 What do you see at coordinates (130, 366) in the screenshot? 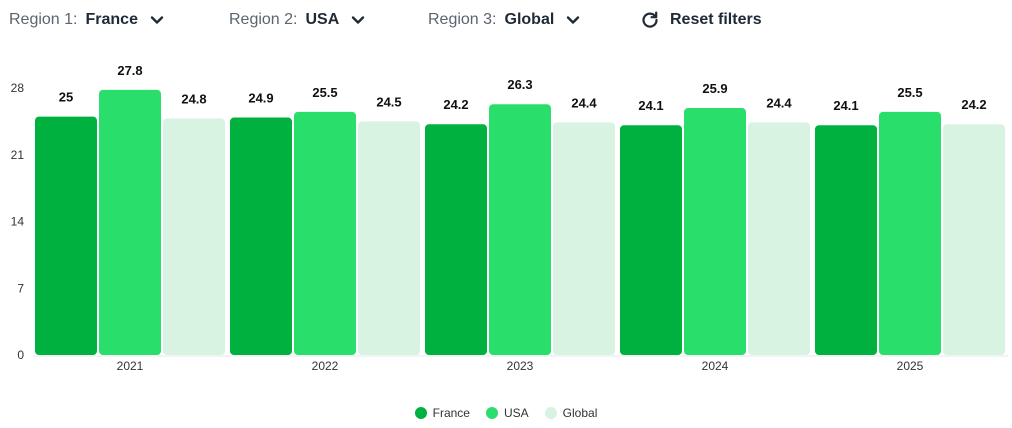
I see `x-tick-label: 2021` at bounding box center [130, 366].